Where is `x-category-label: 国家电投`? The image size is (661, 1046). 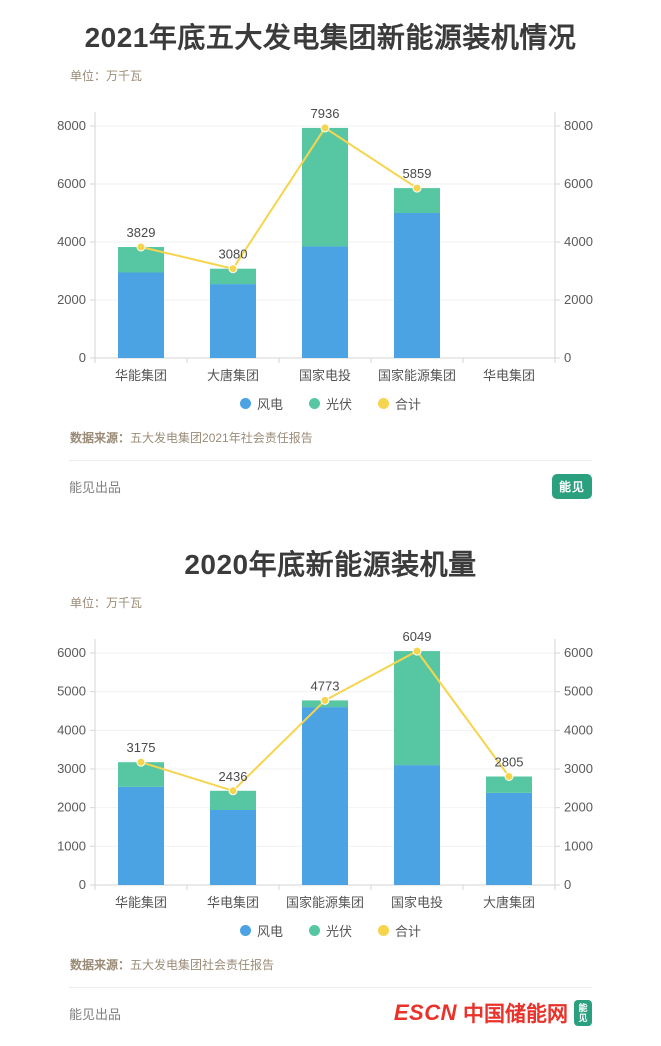
x-category-label: 国家电投 is located at coordinates (417, 902).